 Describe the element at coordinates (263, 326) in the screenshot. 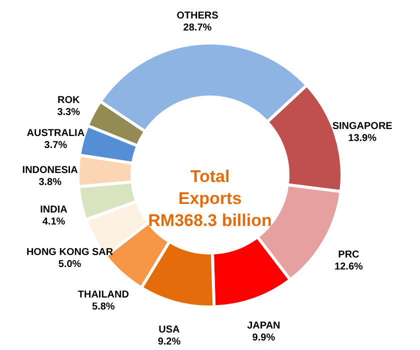

I see `slice-label: JAPAN` at that location.